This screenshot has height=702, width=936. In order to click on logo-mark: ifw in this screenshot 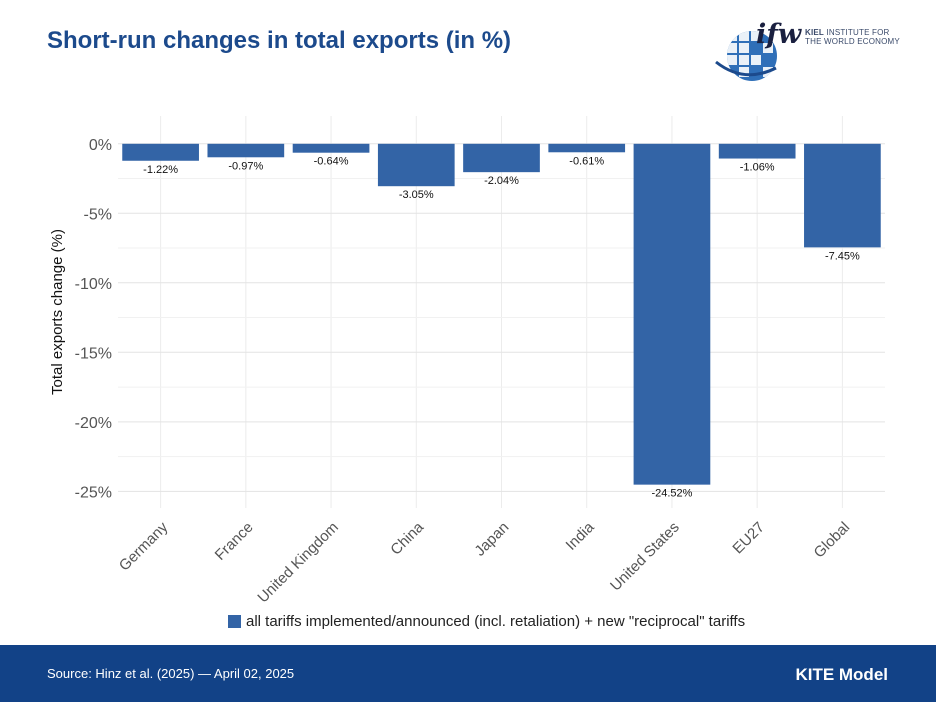, I will do `click(779, 34)`.